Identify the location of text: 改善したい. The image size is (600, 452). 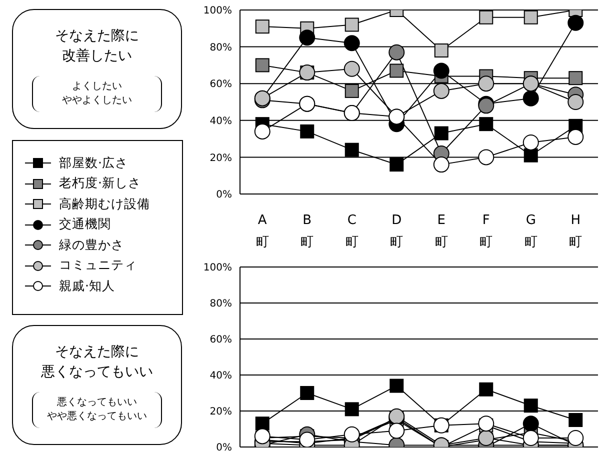
(97, 56).